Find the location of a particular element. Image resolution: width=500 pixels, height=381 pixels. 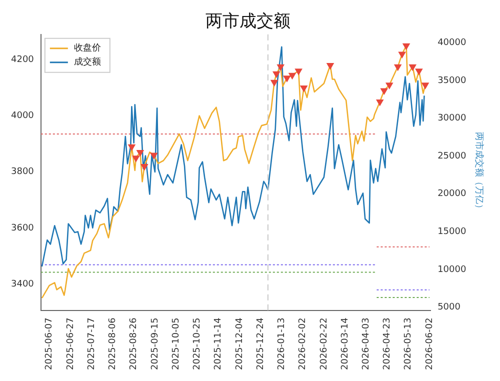

legend-label: 收盘价 is located at coordinates (87, 48).